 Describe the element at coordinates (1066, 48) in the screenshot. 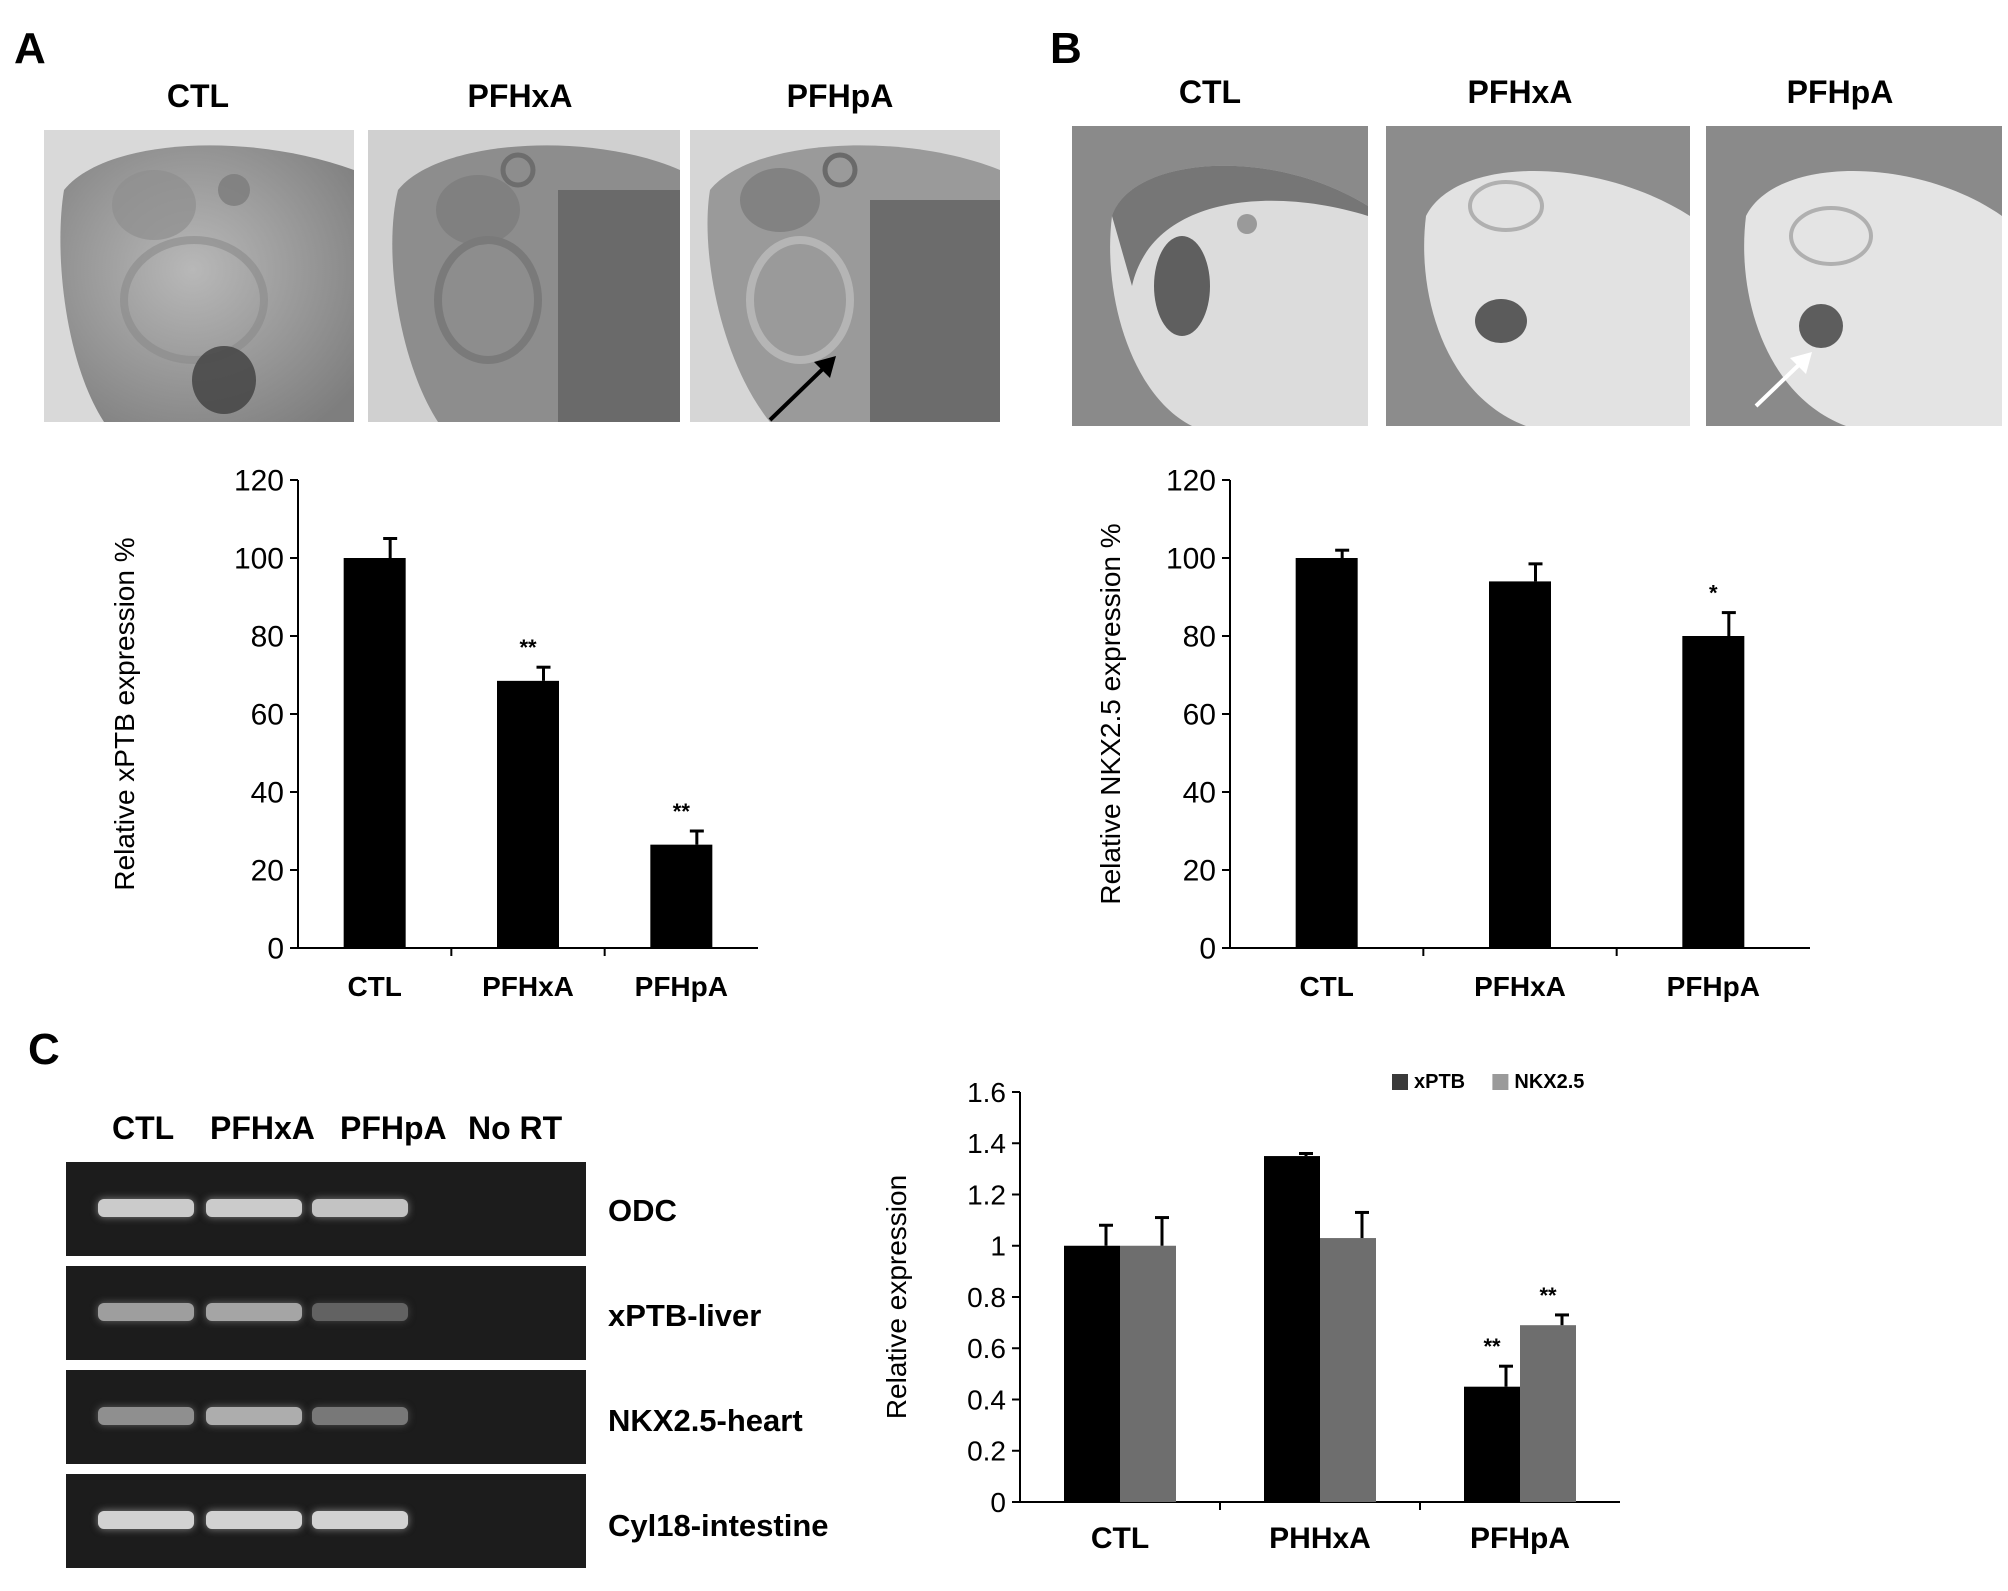

I see `panel-letter-b: B` at that location.